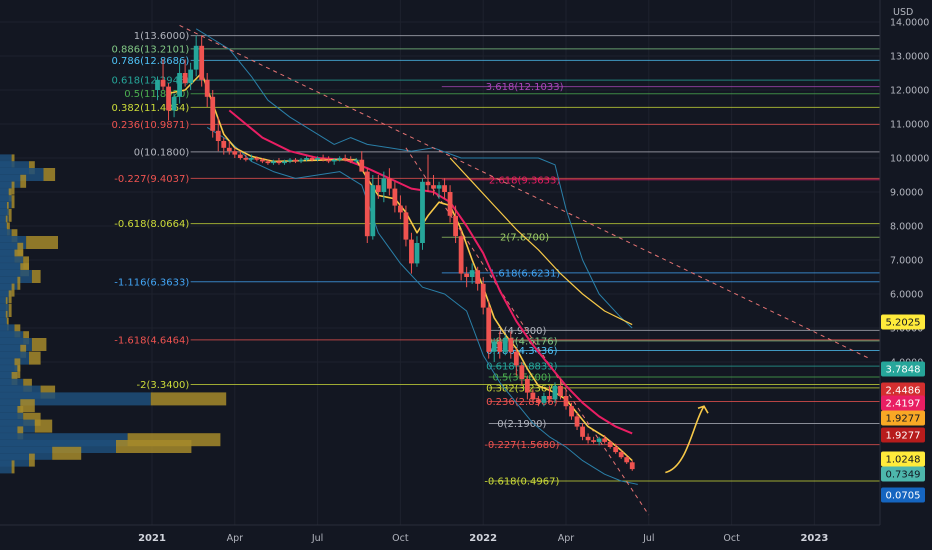  What do you see at coordinates (909, 57) in the screenshot?
I see `price-tick-label: 13.0000` at bounding box center [909, 57].